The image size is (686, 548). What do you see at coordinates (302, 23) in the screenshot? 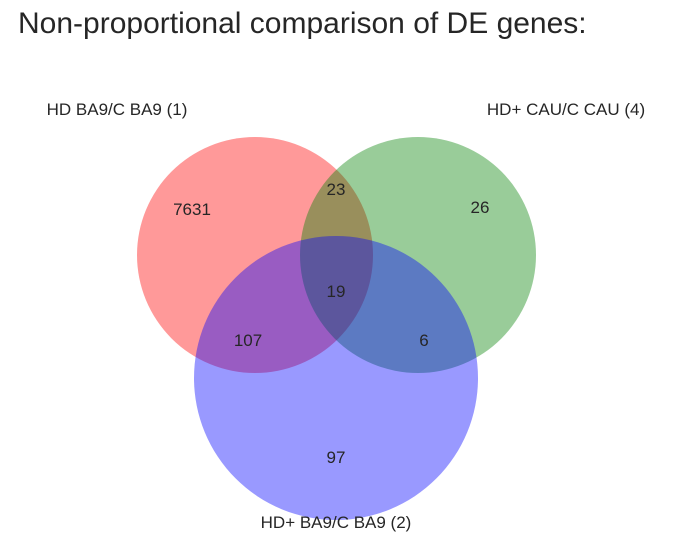
I see `diagram-title: Non-proportional comparison of DE genes:` at bounding box center [302, 23].